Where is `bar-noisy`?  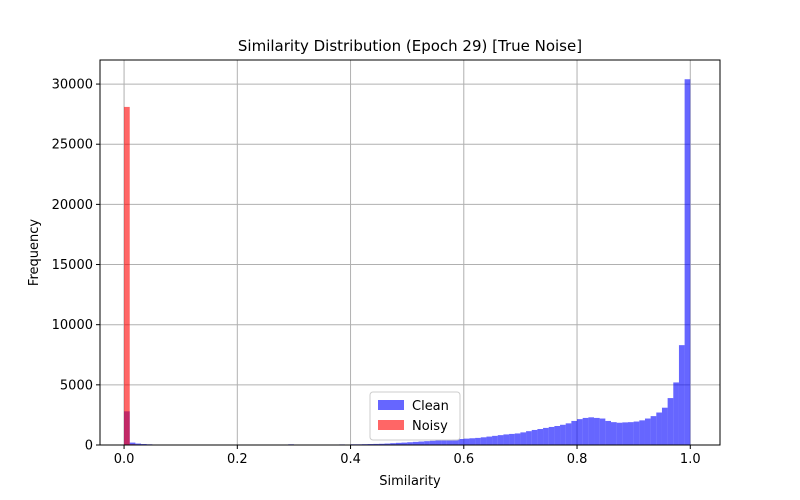 bar-noisy is located at coordinates (127, 275).